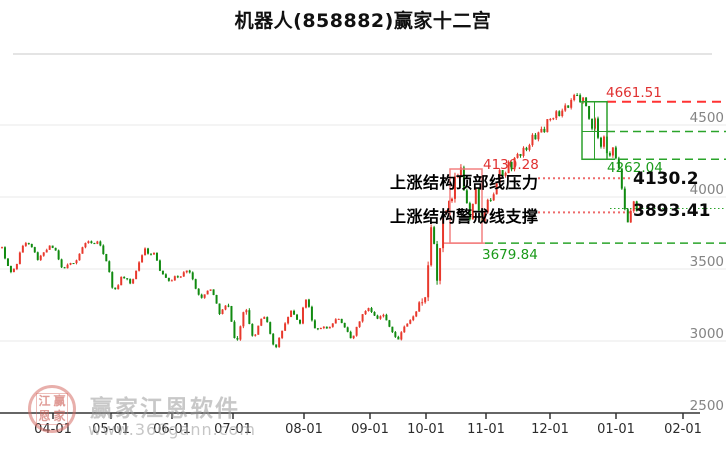 This screenshot has height=450, width=726. I want to click on support-structure-label: 上涨结构警戒线支撑, so click(464, 216).